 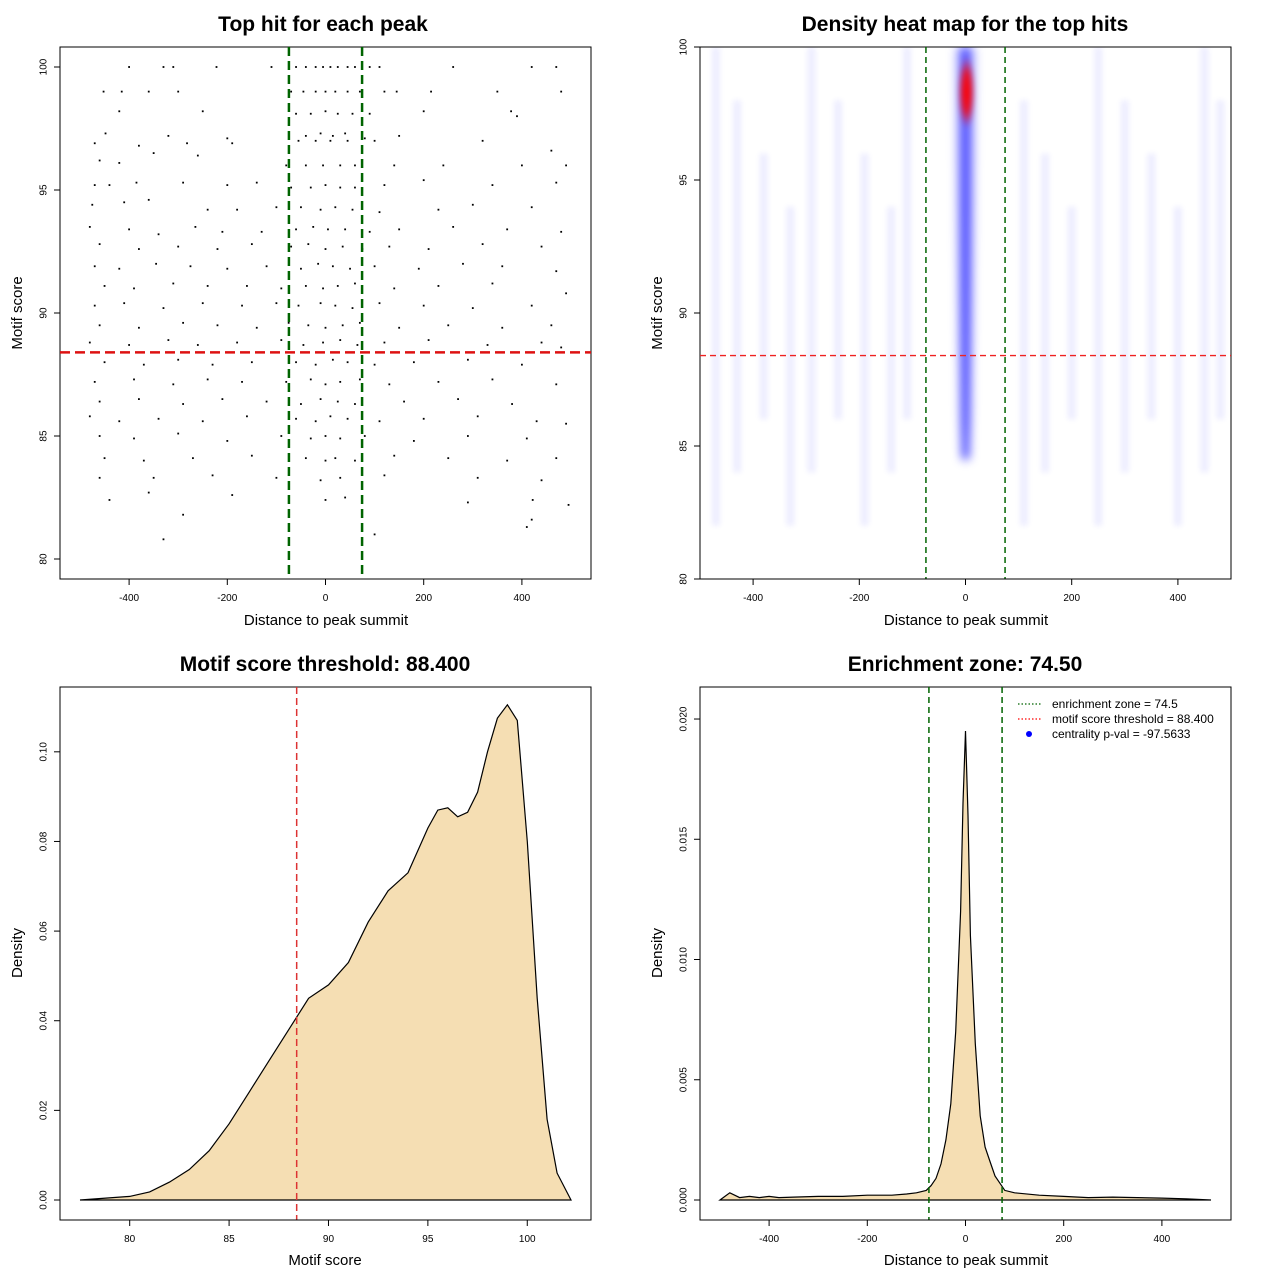 I want to click on panel-3-x-label: Motif score, so click(x=324, y=1260).